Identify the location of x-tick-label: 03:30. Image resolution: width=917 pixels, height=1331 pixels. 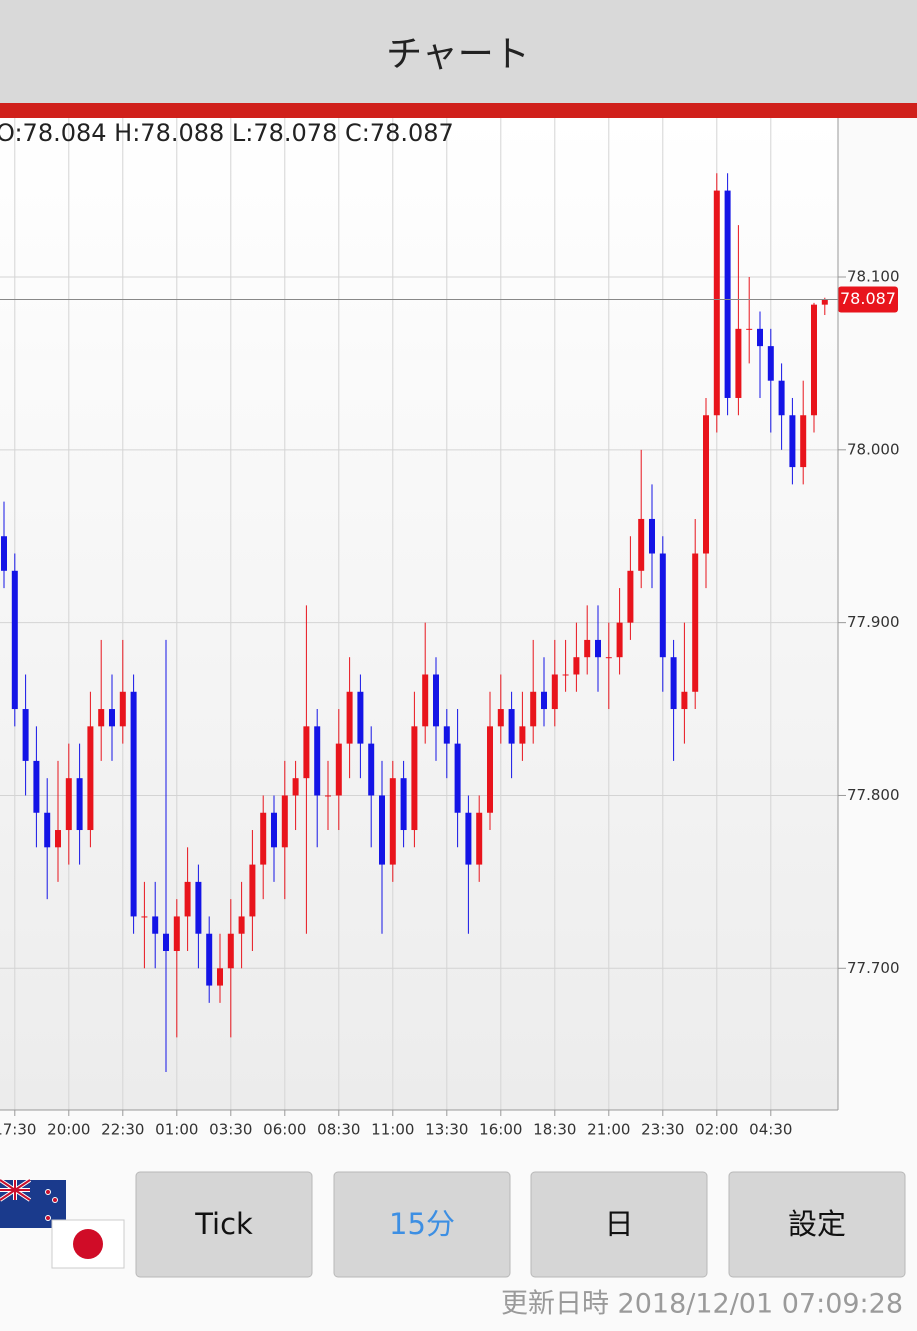
(230, 1130).